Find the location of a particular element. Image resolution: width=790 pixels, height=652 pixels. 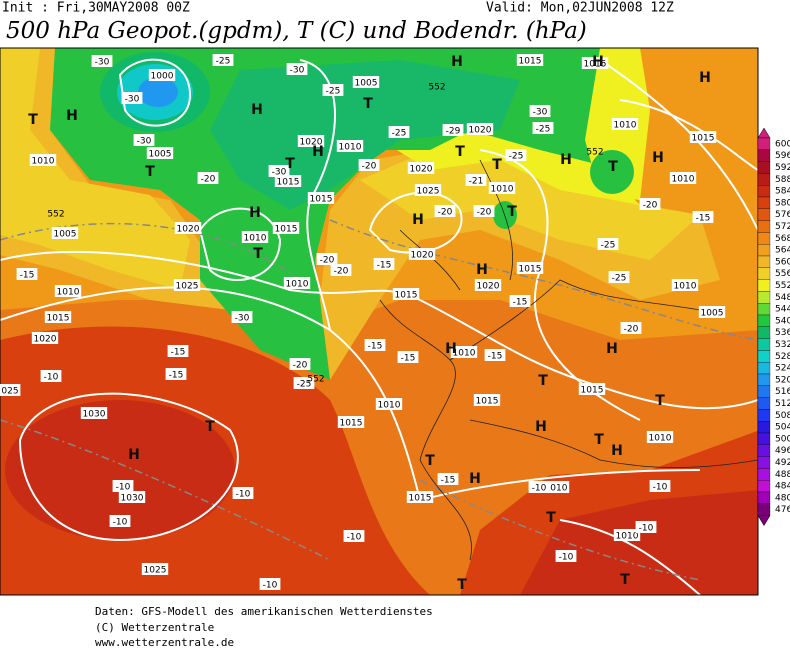

legend-label: 572 is located at coordinates (782, 227).